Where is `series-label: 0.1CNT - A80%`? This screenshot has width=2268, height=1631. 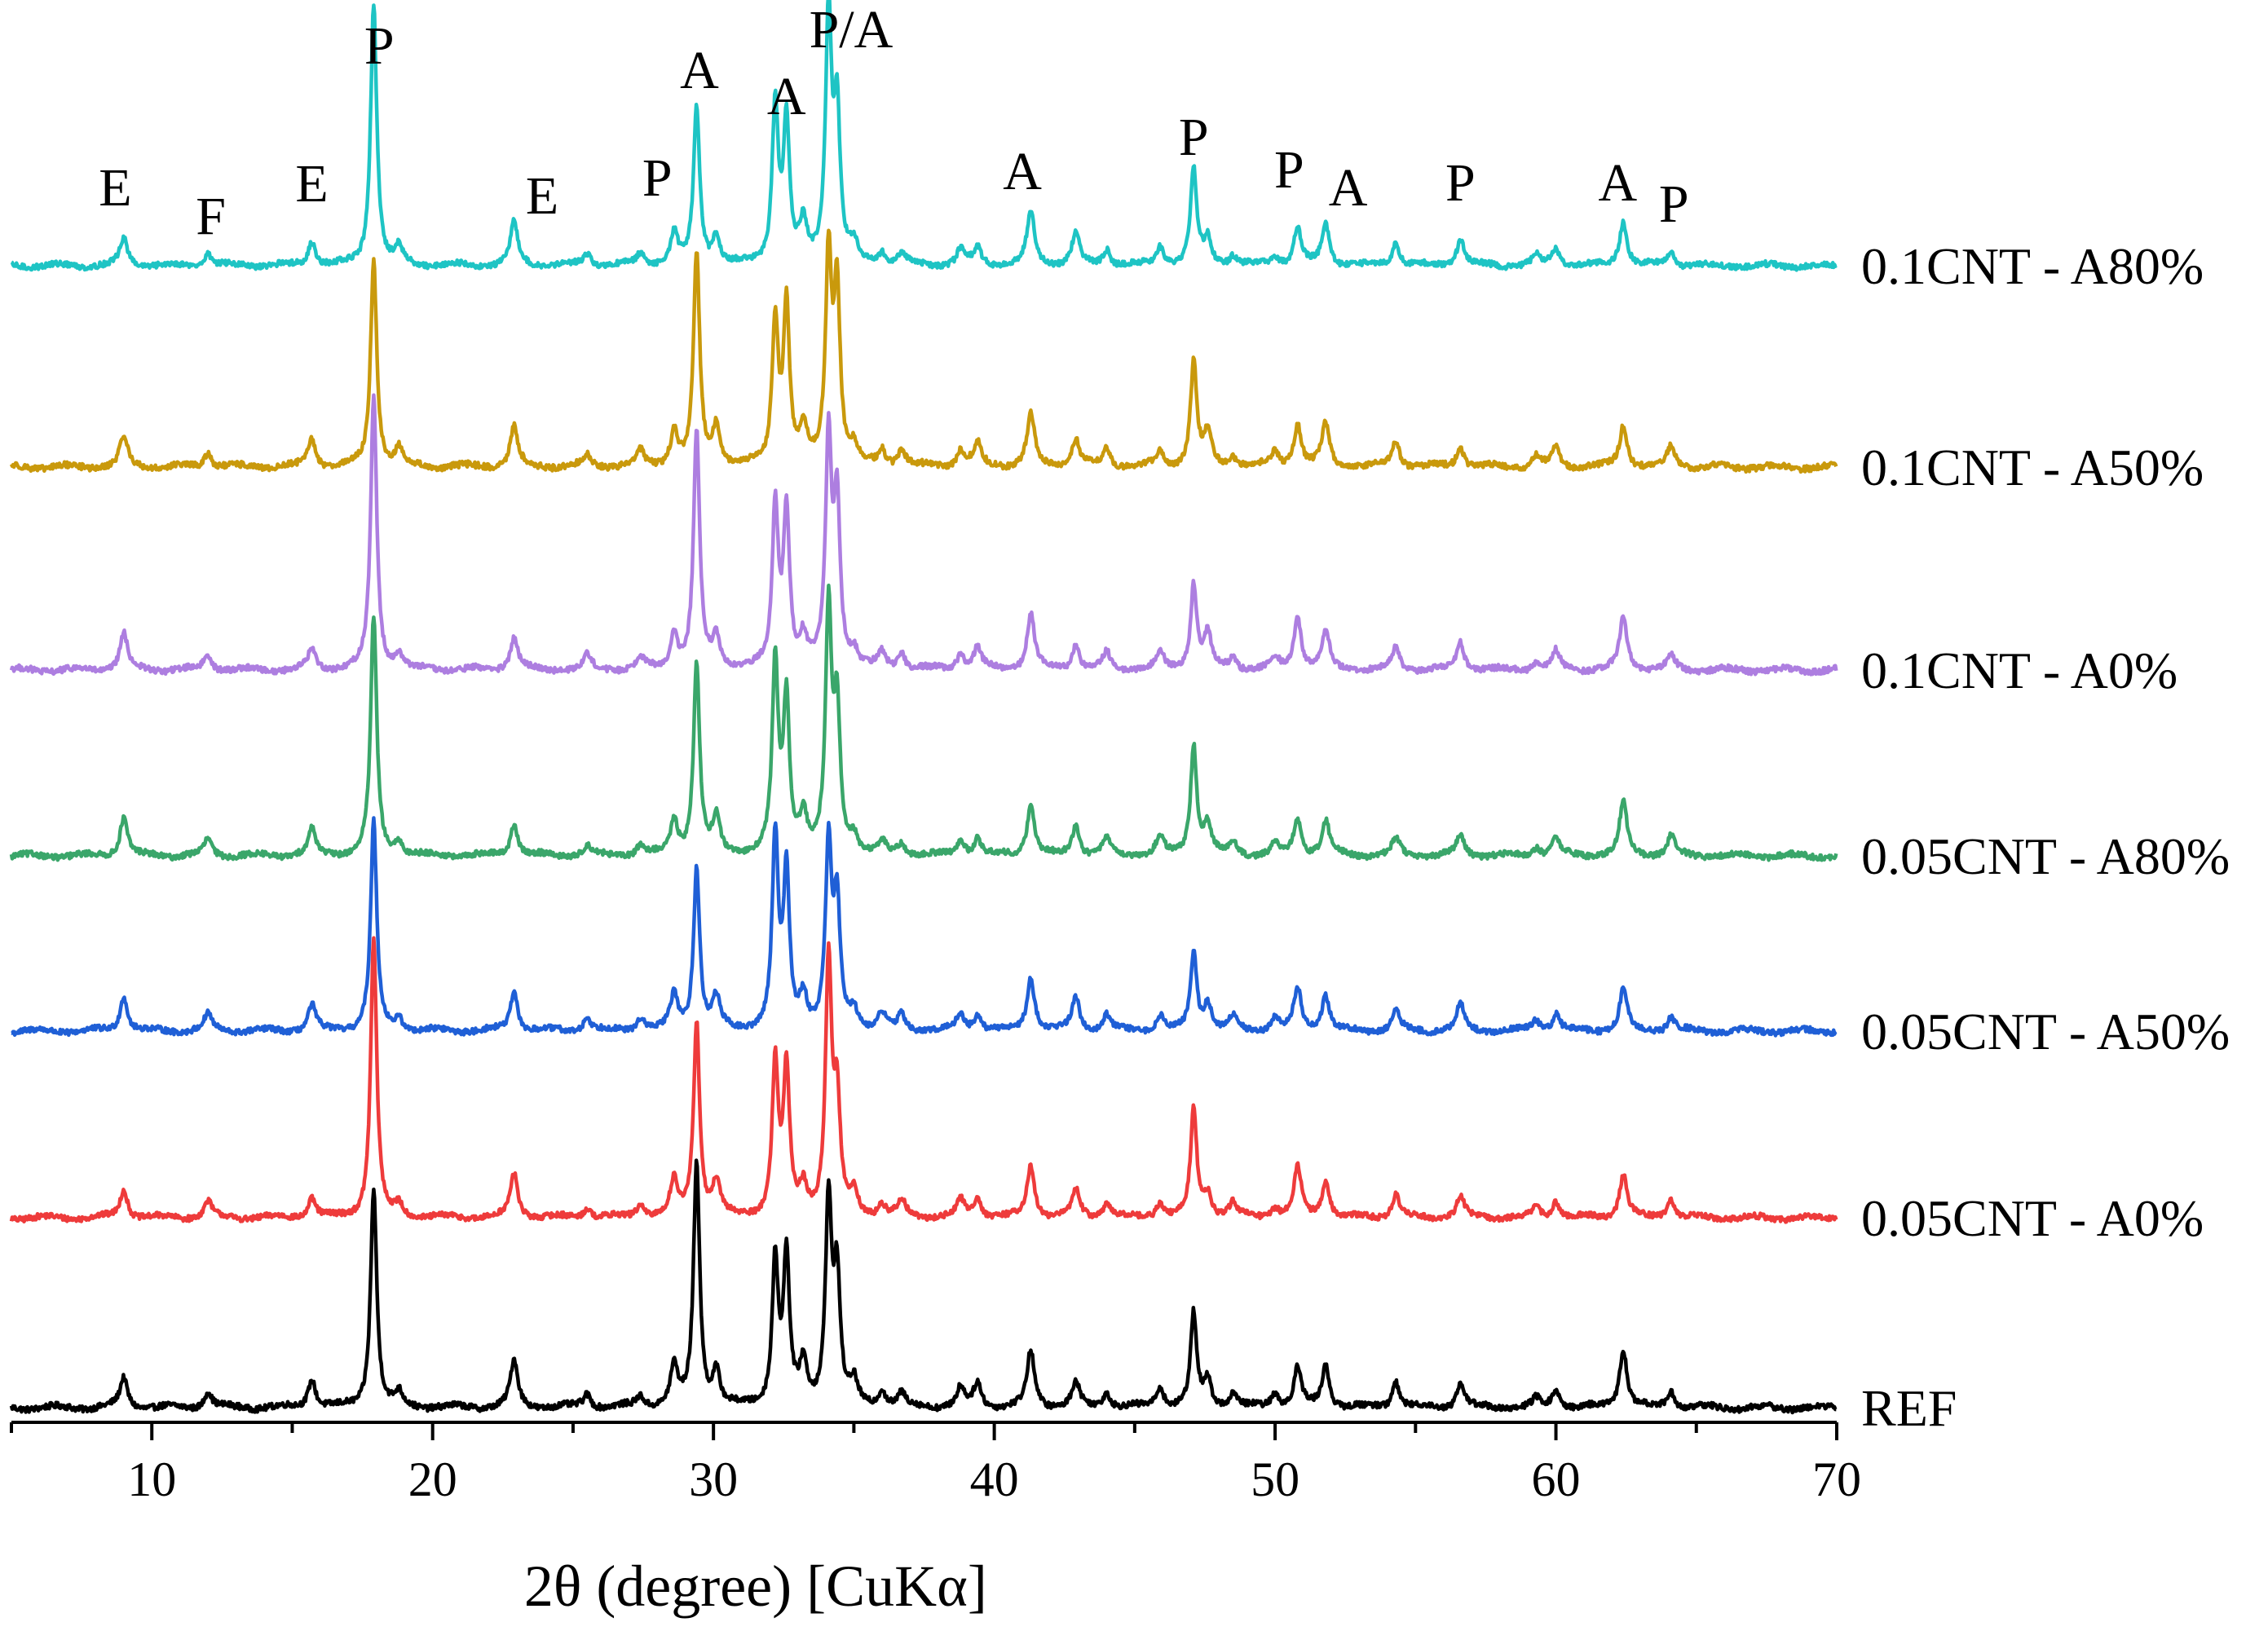
series-label: 0.1CNT - A80% is located at coordinates (2032, 266).